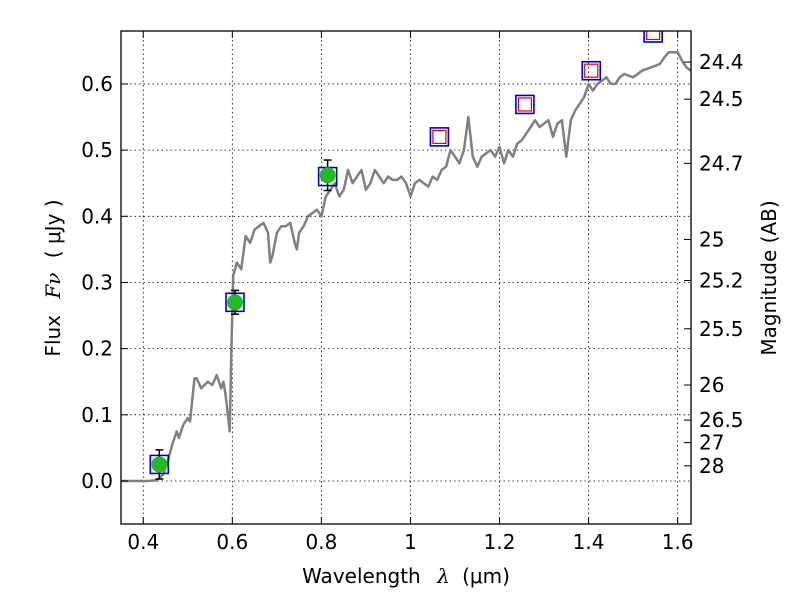 The image size is (800, 600). I want to click on x-axis-label-text: Wavelength, so click(361, 576).